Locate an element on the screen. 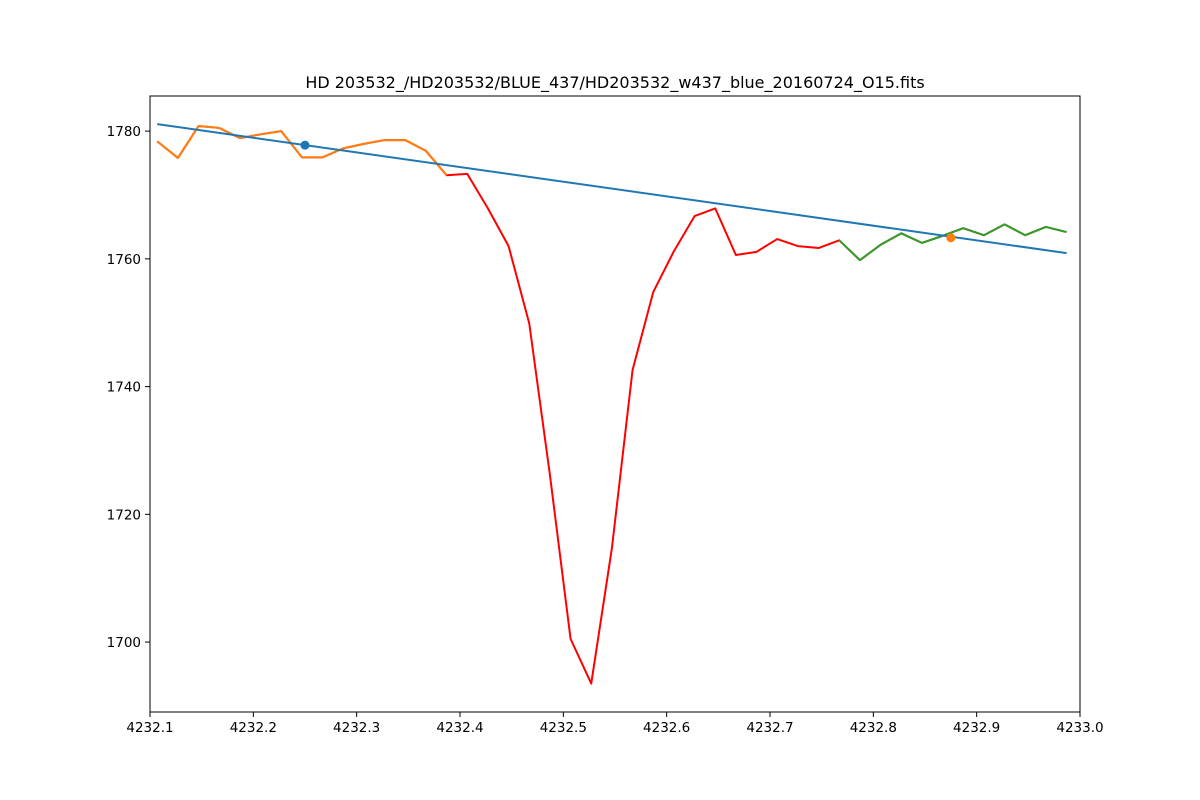 This screenshot has height=800, width=1200. x-tick-label: 4232.3 is located at coordinates (356, 728).